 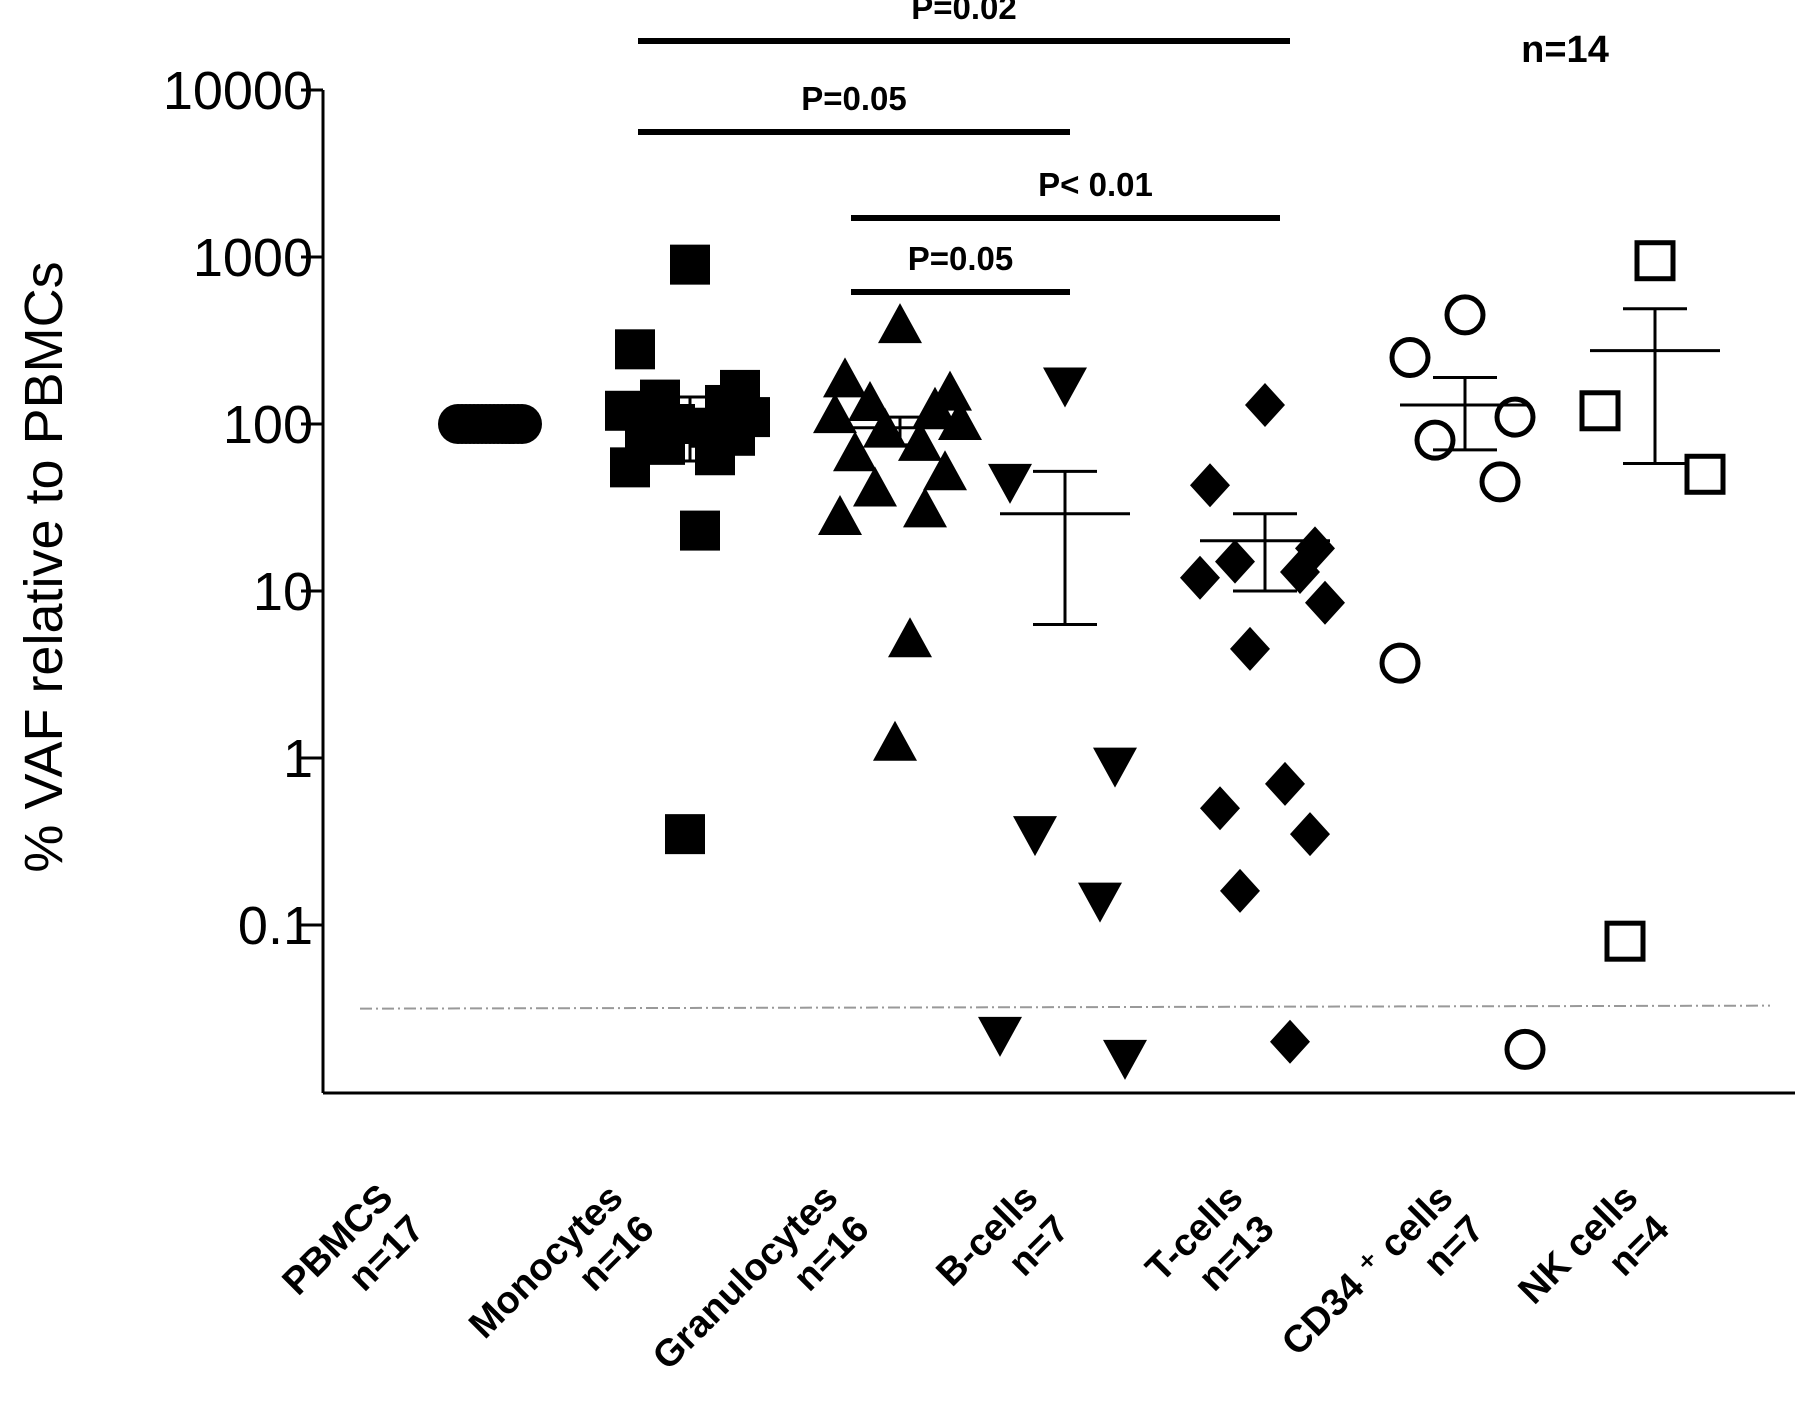 What do you see at coordinates (1172, 467) in the screenshot?
I see `error-bars-layer` at bounding box center [1172, 467].